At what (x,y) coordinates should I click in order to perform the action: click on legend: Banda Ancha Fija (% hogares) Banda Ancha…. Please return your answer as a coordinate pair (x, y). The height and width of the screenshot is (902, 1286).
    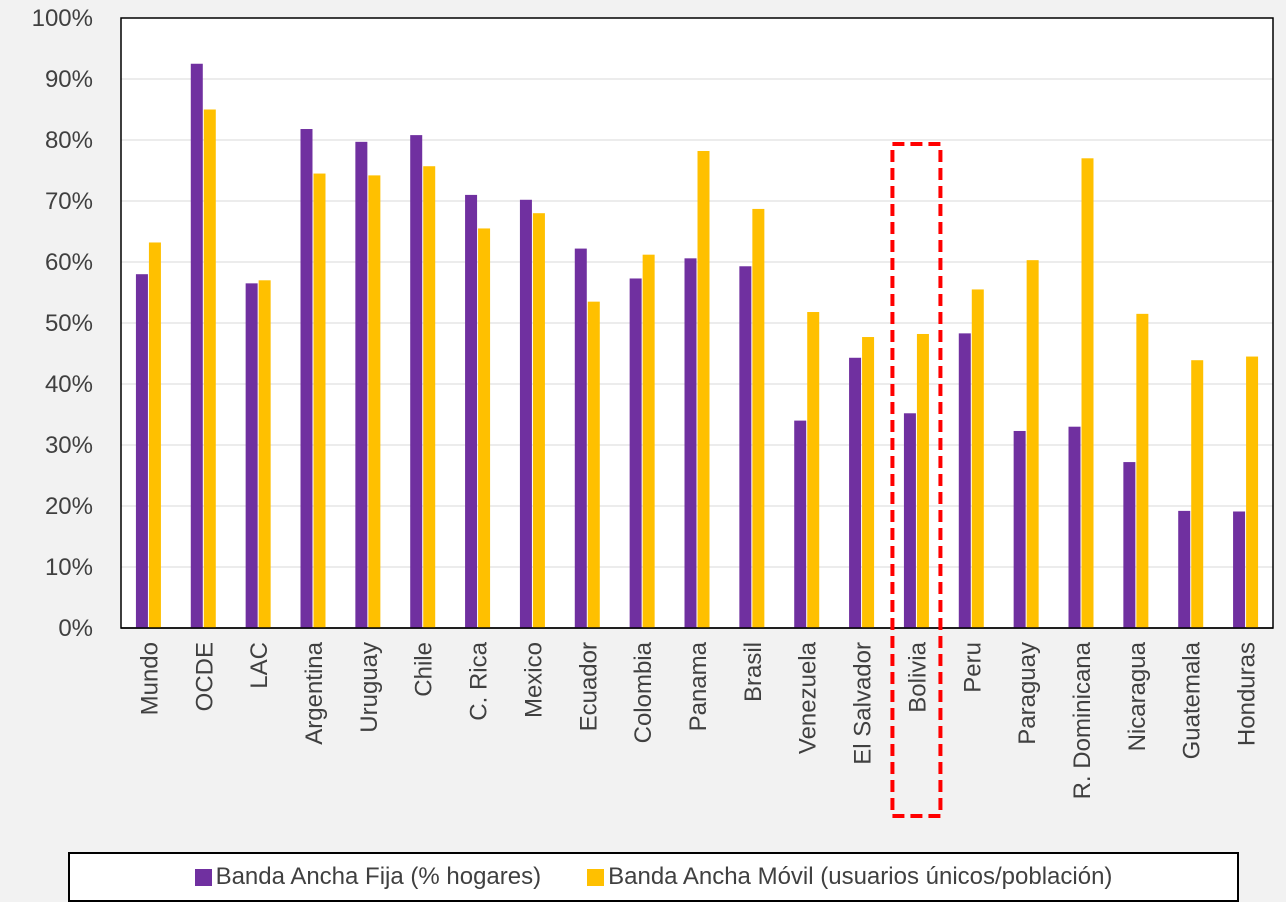
    Looking at the image, I should click on (653, 877).